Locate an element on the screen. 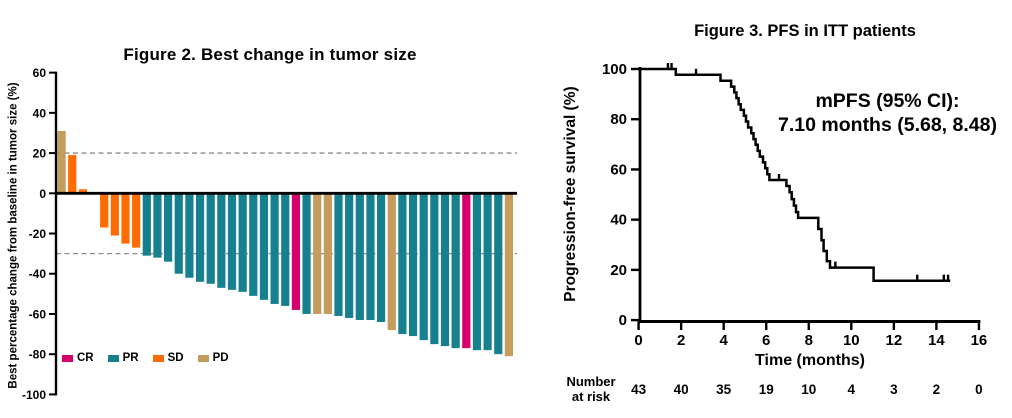  figure3-y-tick-label-20: 20 is located at coordinates (618, 270).